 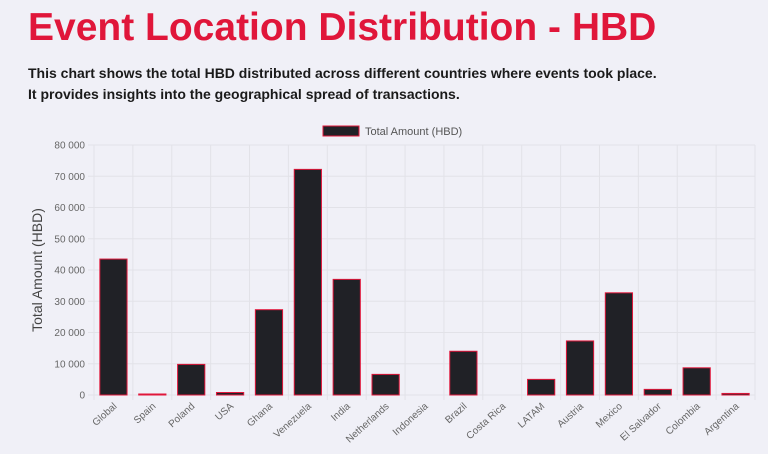 I want to click on y-tick-label: 40 000, so click(x=69, y=271).